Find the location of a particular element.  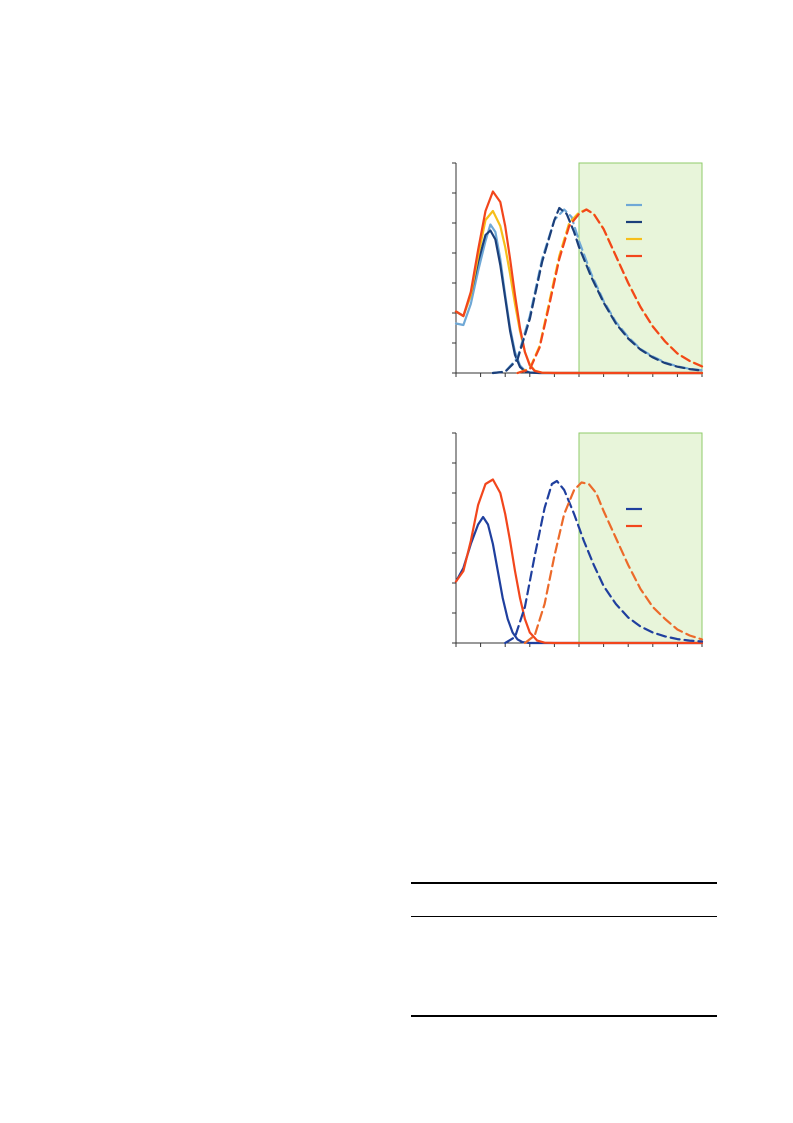

series-line-em_dark_blue is located at coordinates (597, 290).